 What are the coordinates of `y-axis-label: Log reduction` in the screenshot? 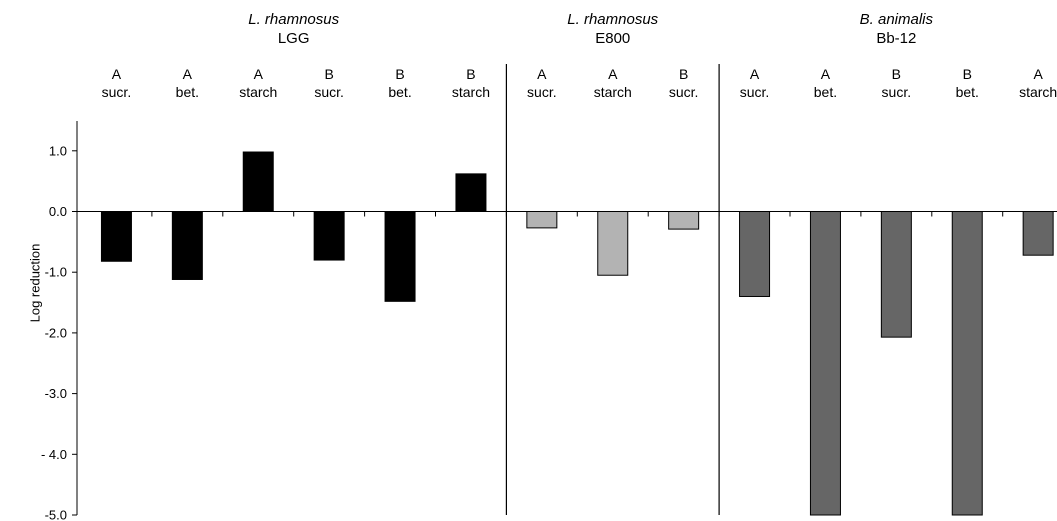 It's located at (35, 283).